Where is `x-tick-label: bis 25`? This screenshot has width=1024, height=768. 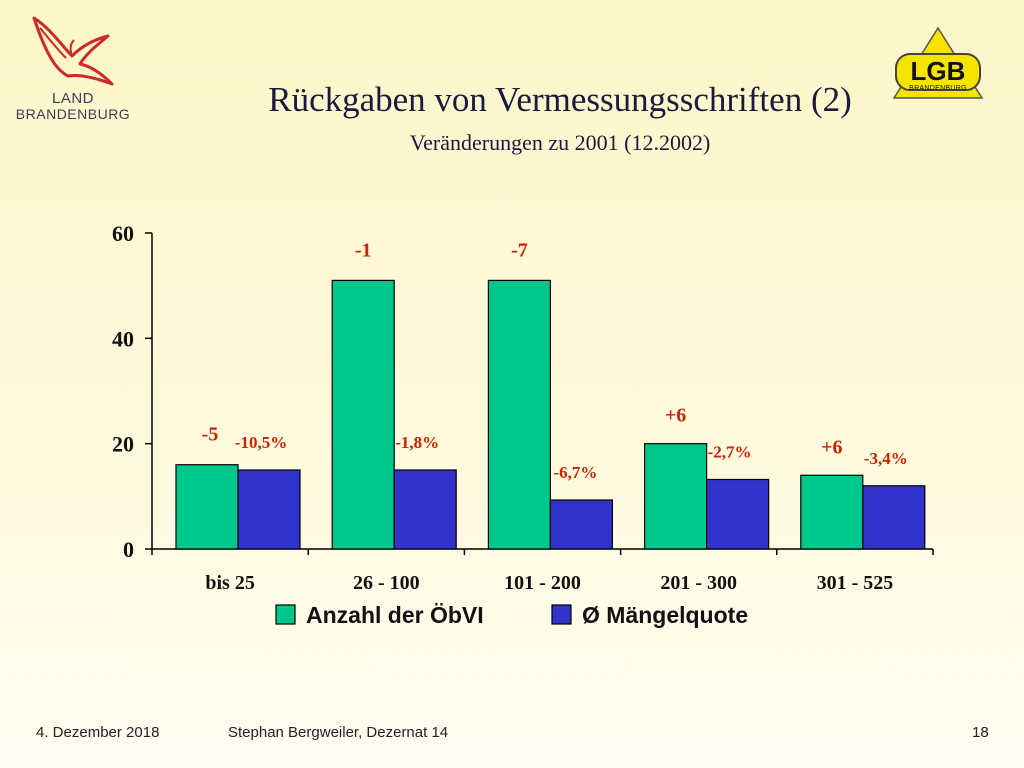
x-tick-label: bis 25 is located at coordinates (229, 583).